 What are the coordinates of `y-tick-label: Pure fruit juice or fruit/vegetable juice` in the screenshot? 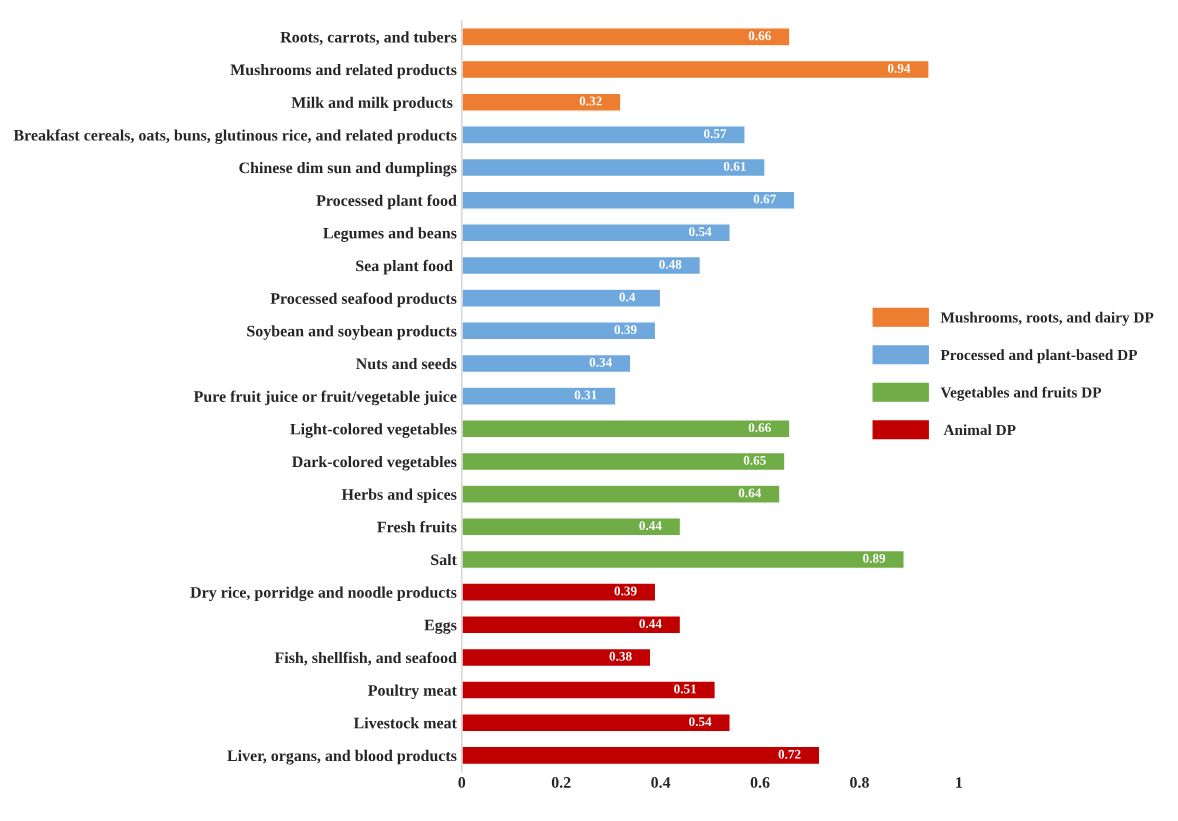 It's located at (325, 398).